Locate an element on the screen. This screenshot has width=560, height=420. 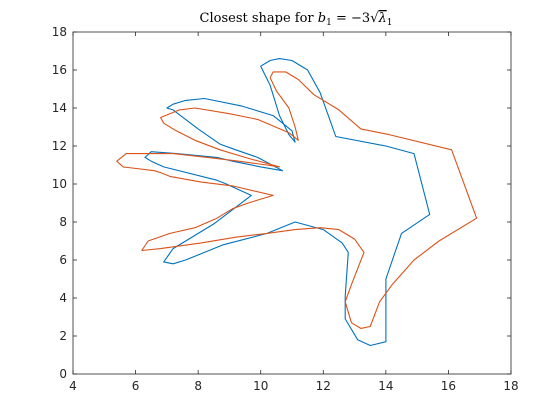
y-tick-label: 8 is located at coordinates (63, 222).